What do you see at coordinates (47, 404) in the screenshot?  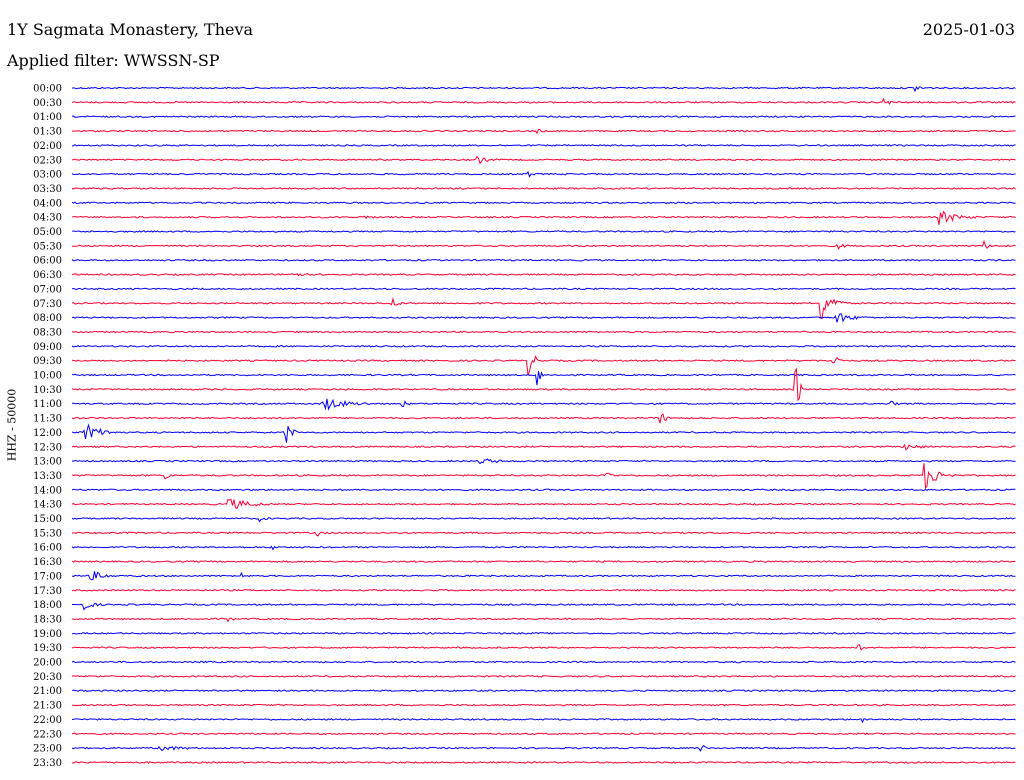 I see `time-tick-label: 11:00` at bounding box center [47, 404].